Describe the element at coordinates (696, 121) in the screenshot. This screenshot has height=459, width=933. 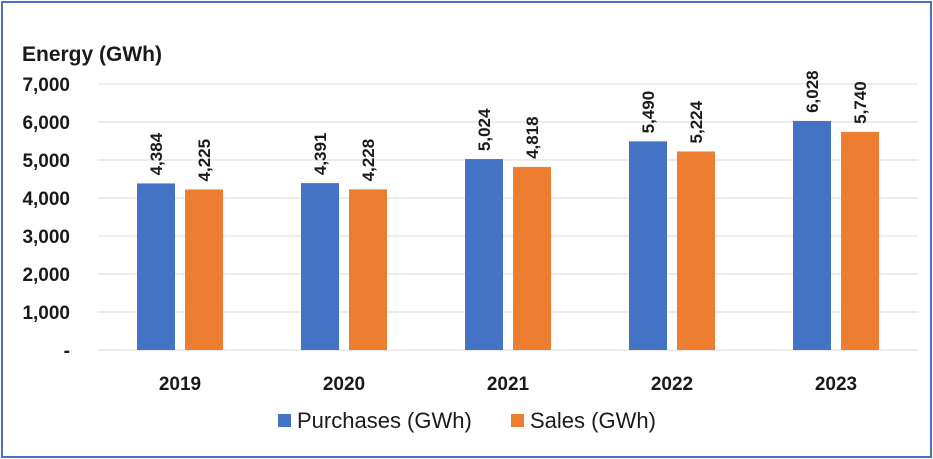
I see `data-label: 5,224` at that location.